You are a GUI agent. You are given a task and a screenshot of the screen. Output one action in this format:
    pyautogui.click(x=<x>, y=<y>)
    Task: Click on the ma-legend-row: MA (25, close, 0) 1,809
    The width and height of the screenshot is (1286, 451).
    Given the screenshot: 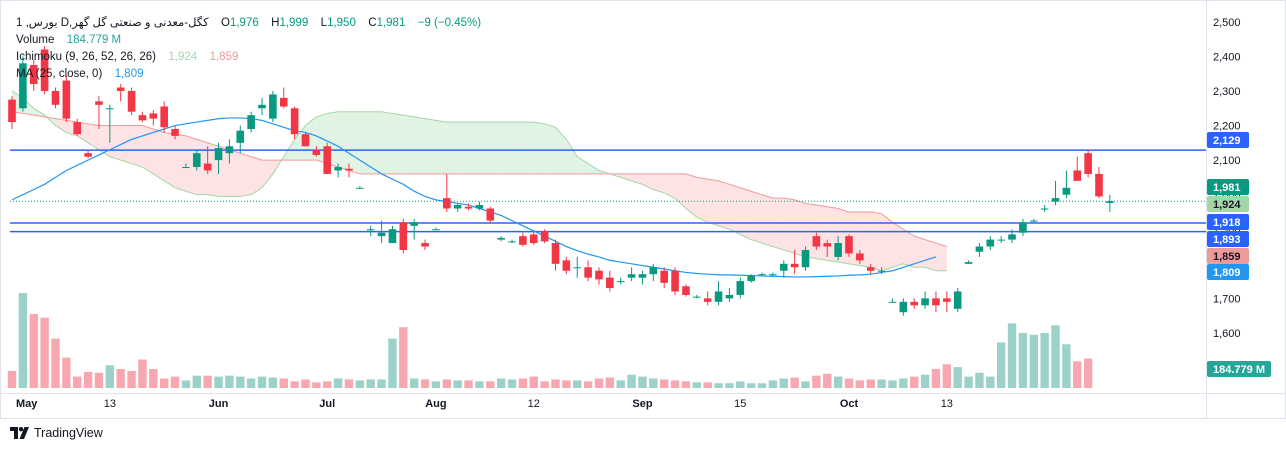 What is the action you would take?
    pyautogui.click(x=248, y=74)
    